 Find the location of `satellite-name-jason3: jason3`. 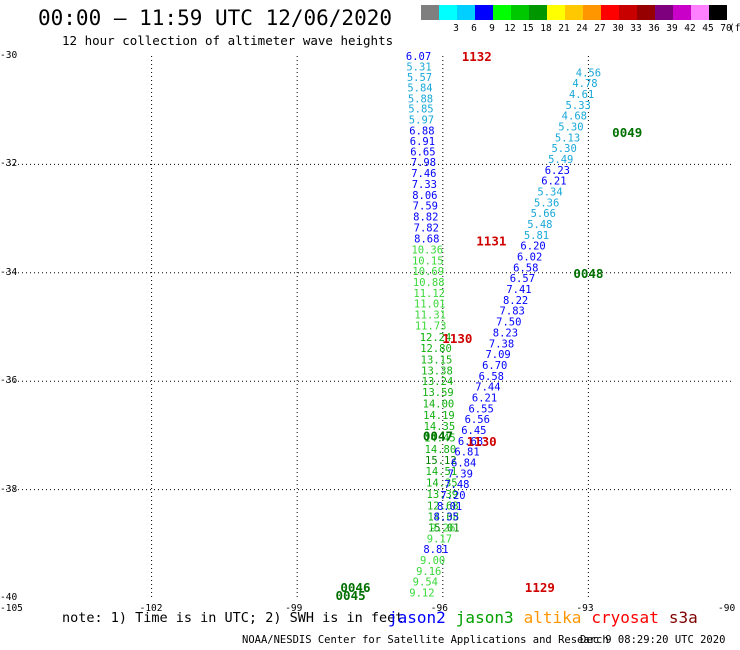

satellite-name-jason3: jason3 is located at coordinates (484, 617).